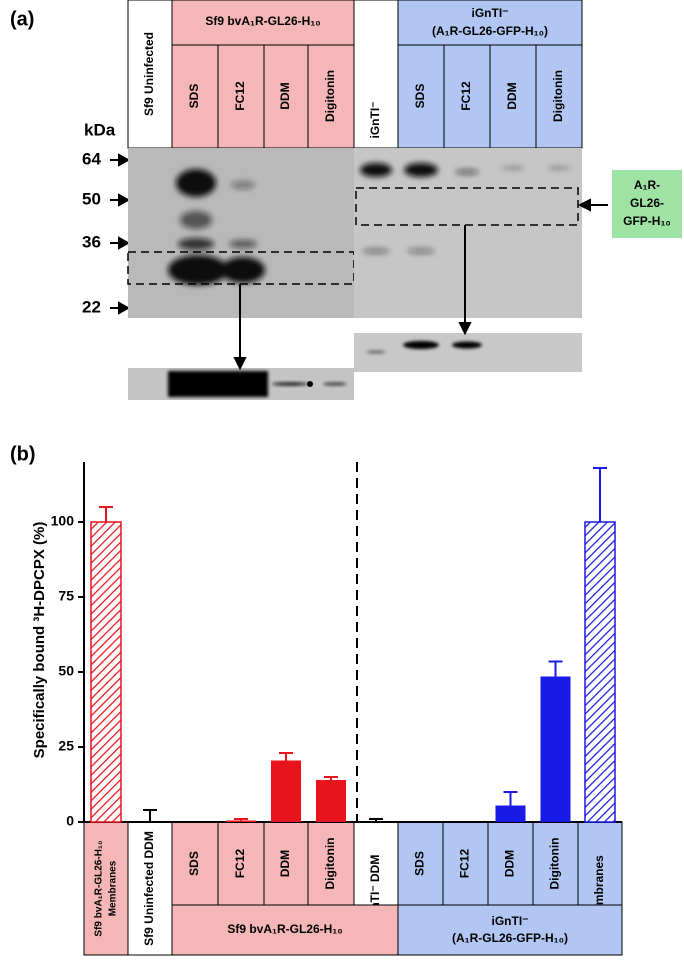 The width and height of the screenshot is (684, 971). What do you see at coordinates (91, 158) in the screenshot?
I see `marker-label: 64` at bounding box center [91, 158].